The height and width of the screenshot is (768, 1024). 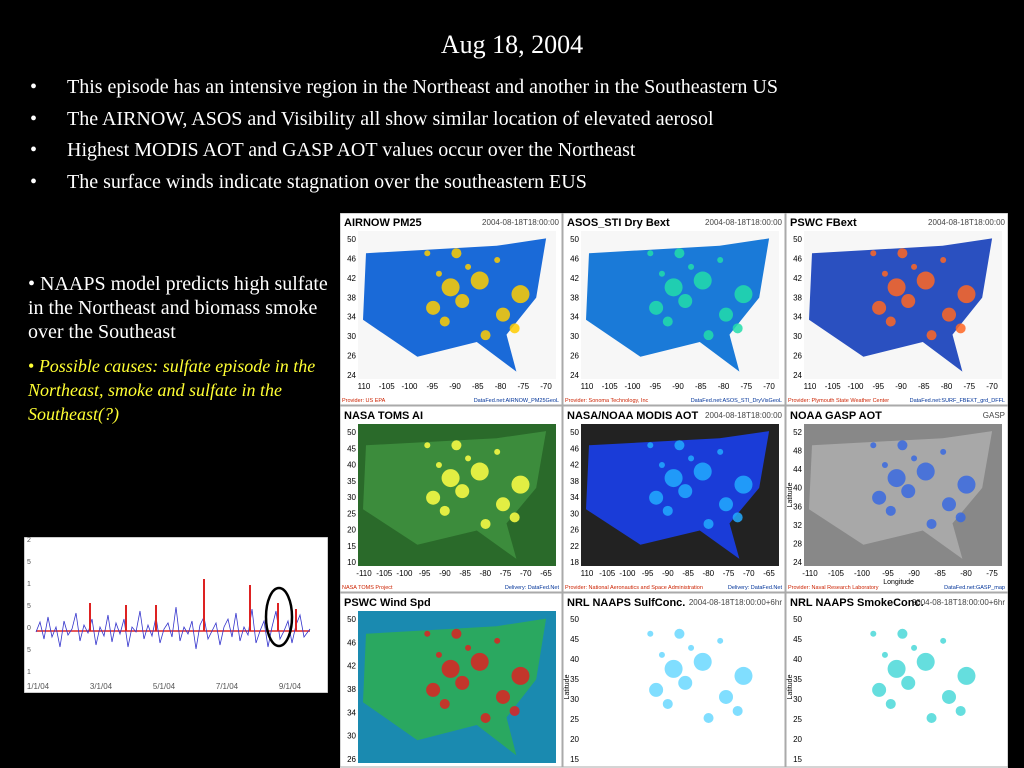 I want to click on y-tick-label: 0, so click(x=29, y=628).